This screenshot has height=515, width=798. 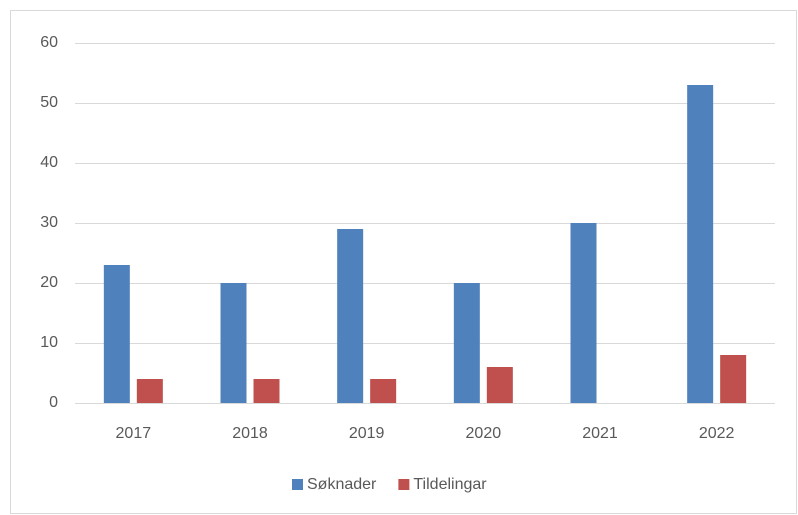 I want to click on y-tick-label: 60, so click(x=49, y=42).